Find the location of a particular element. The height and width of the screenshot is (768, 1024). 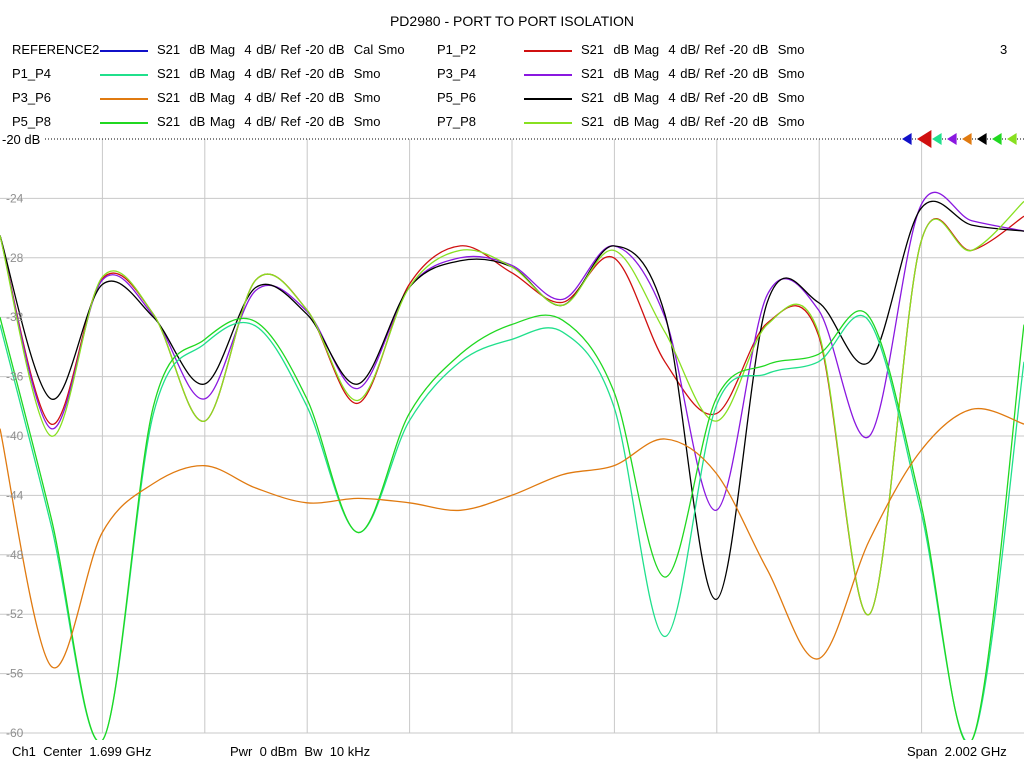

legend-label: P7_P8 is located at coordinates (457, 121).